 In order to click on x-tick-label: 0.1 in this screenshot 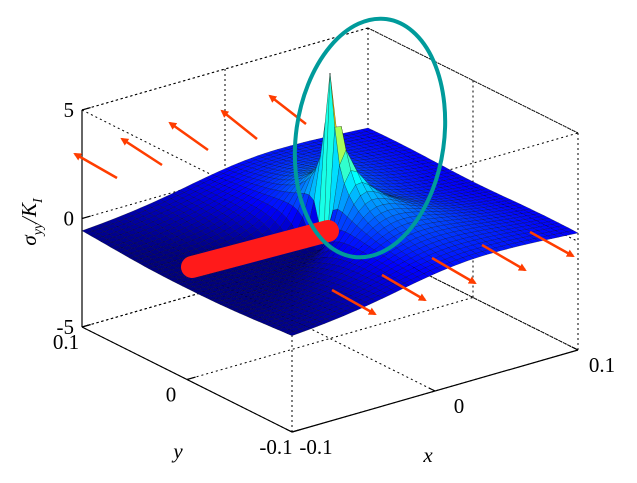, I will do `click(602, 365)`.